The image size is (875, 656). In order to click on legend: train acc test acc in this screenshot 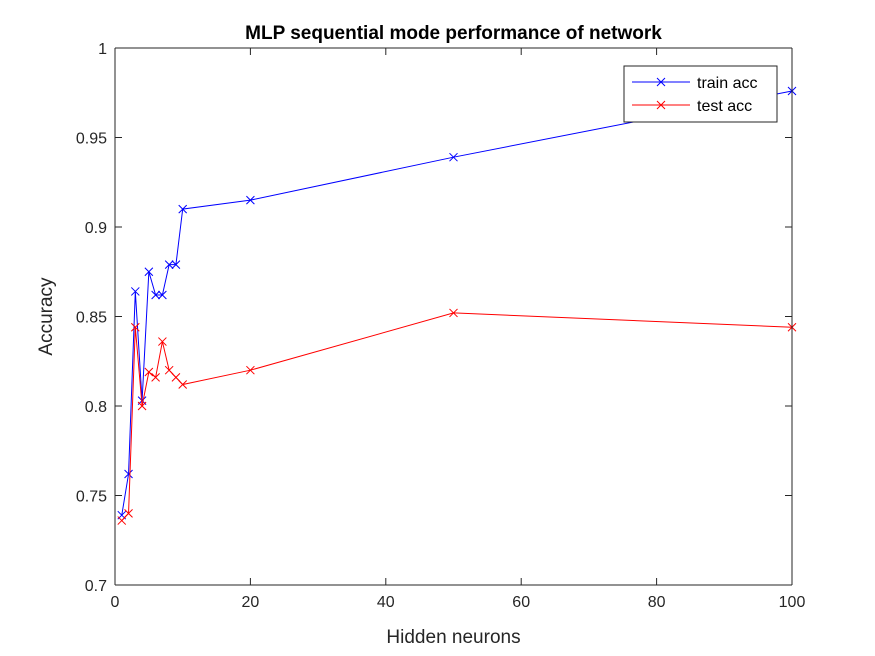, I will do `click(700, 94)`.